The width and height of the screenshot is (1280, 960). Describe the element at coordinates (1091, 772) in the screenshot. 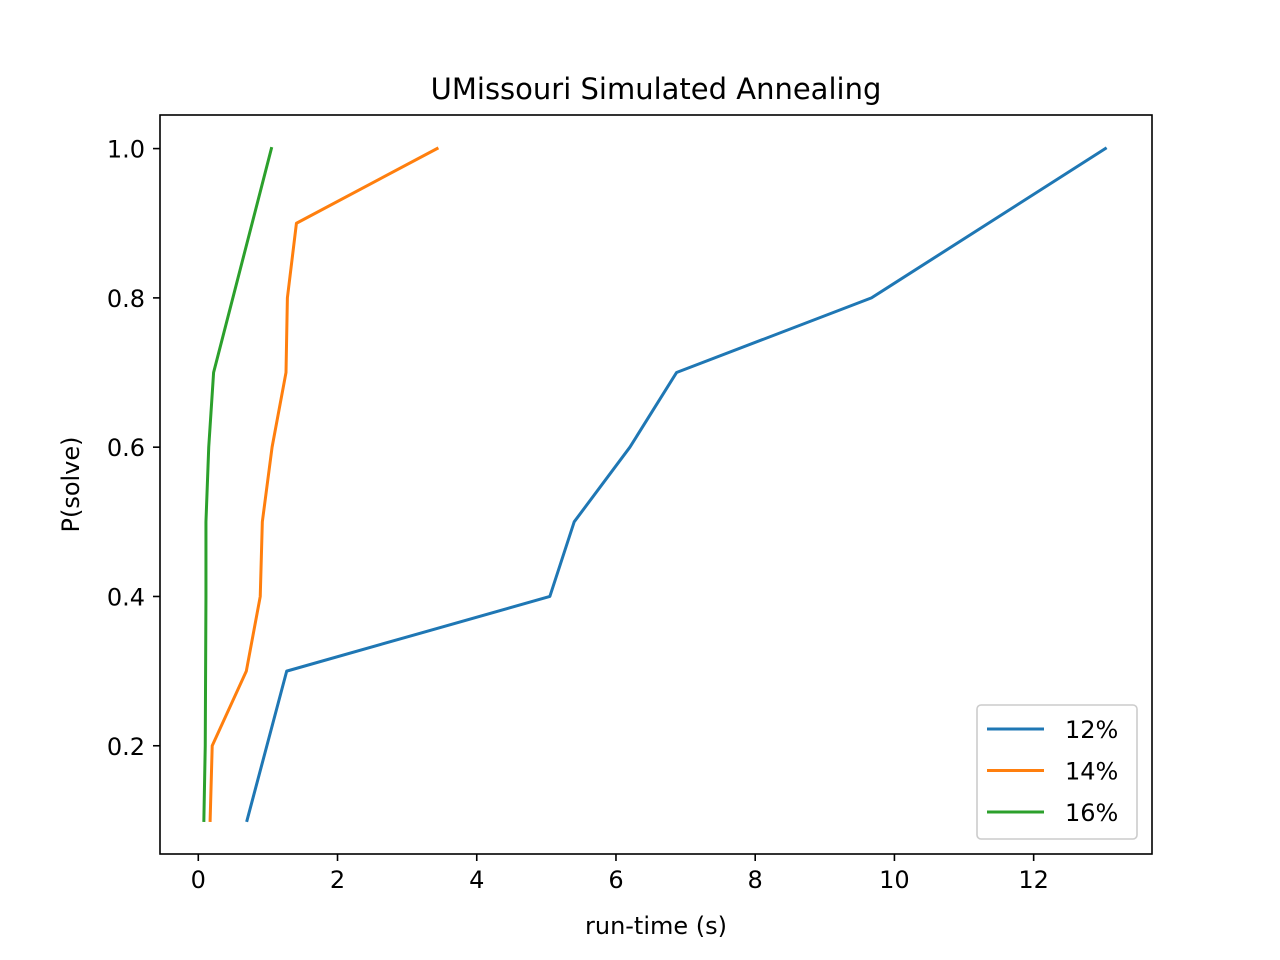

I see `legend-label: 14%` at that location.